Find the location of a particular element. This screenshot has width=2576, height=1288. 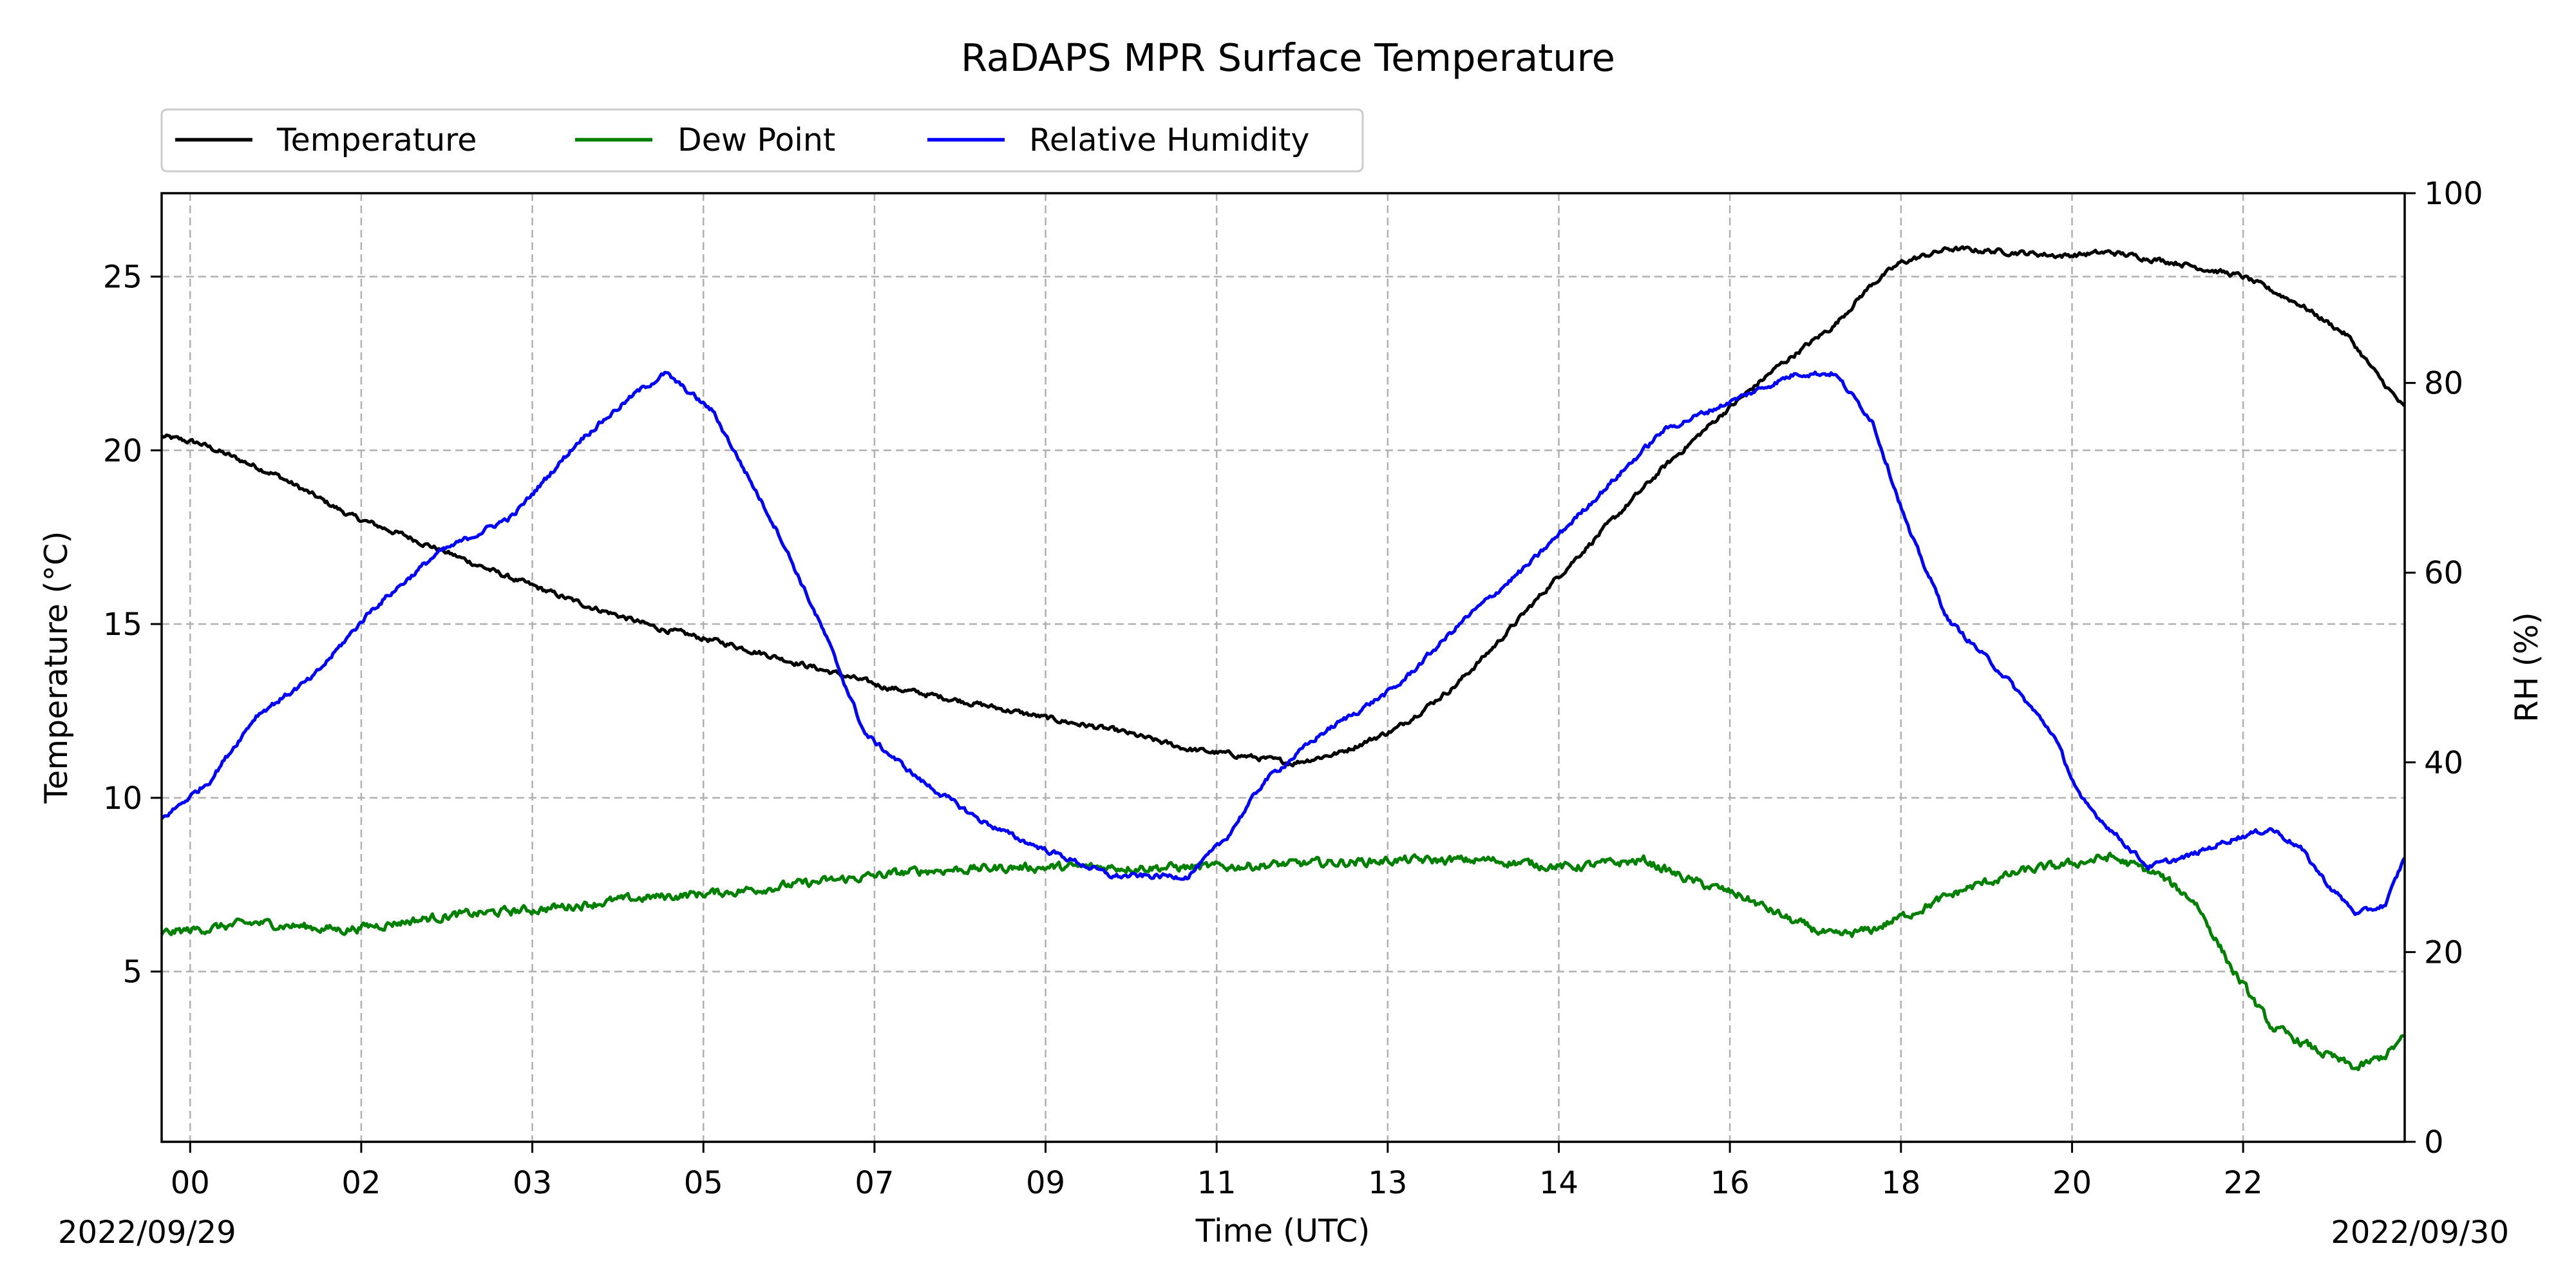

y-tick-label-right: 40 is located at coordinates (2443, 763).